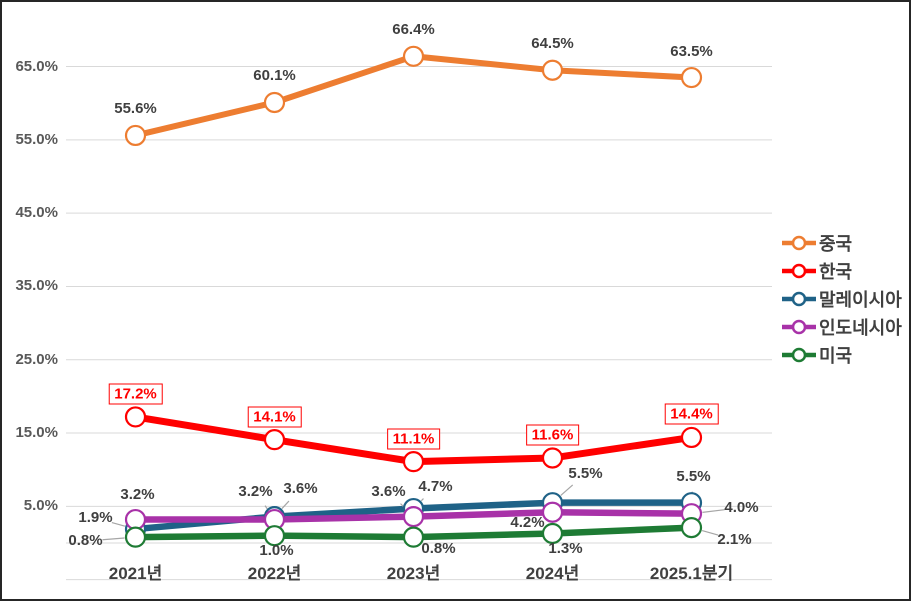 The width and height of the screenshot is (911, 601). Describe the element at coordinates (274, 573) in the screenshot. I see `x-category-label: 2022년` at that location.